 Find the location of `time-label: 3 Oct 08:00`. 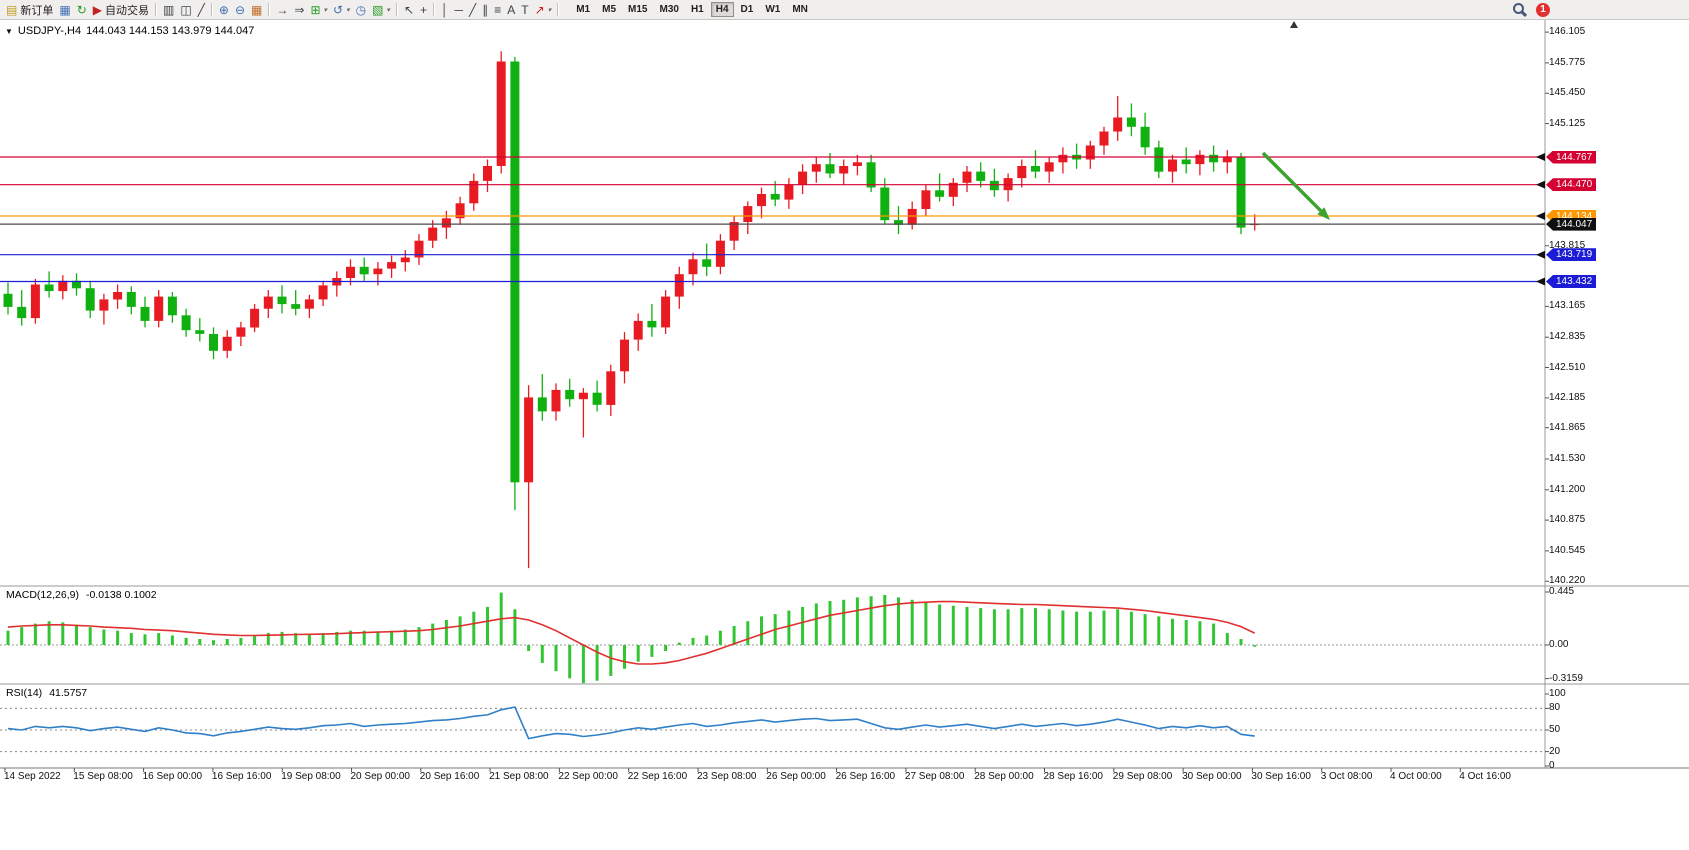

time-label: 3 Oct 08:00 is located at coordinates (1346, 776).